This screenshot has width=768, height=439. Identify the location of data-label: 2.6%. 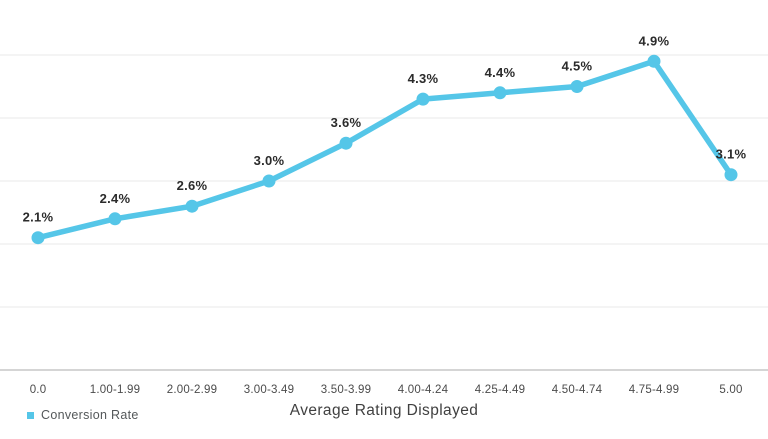
(192, 185).